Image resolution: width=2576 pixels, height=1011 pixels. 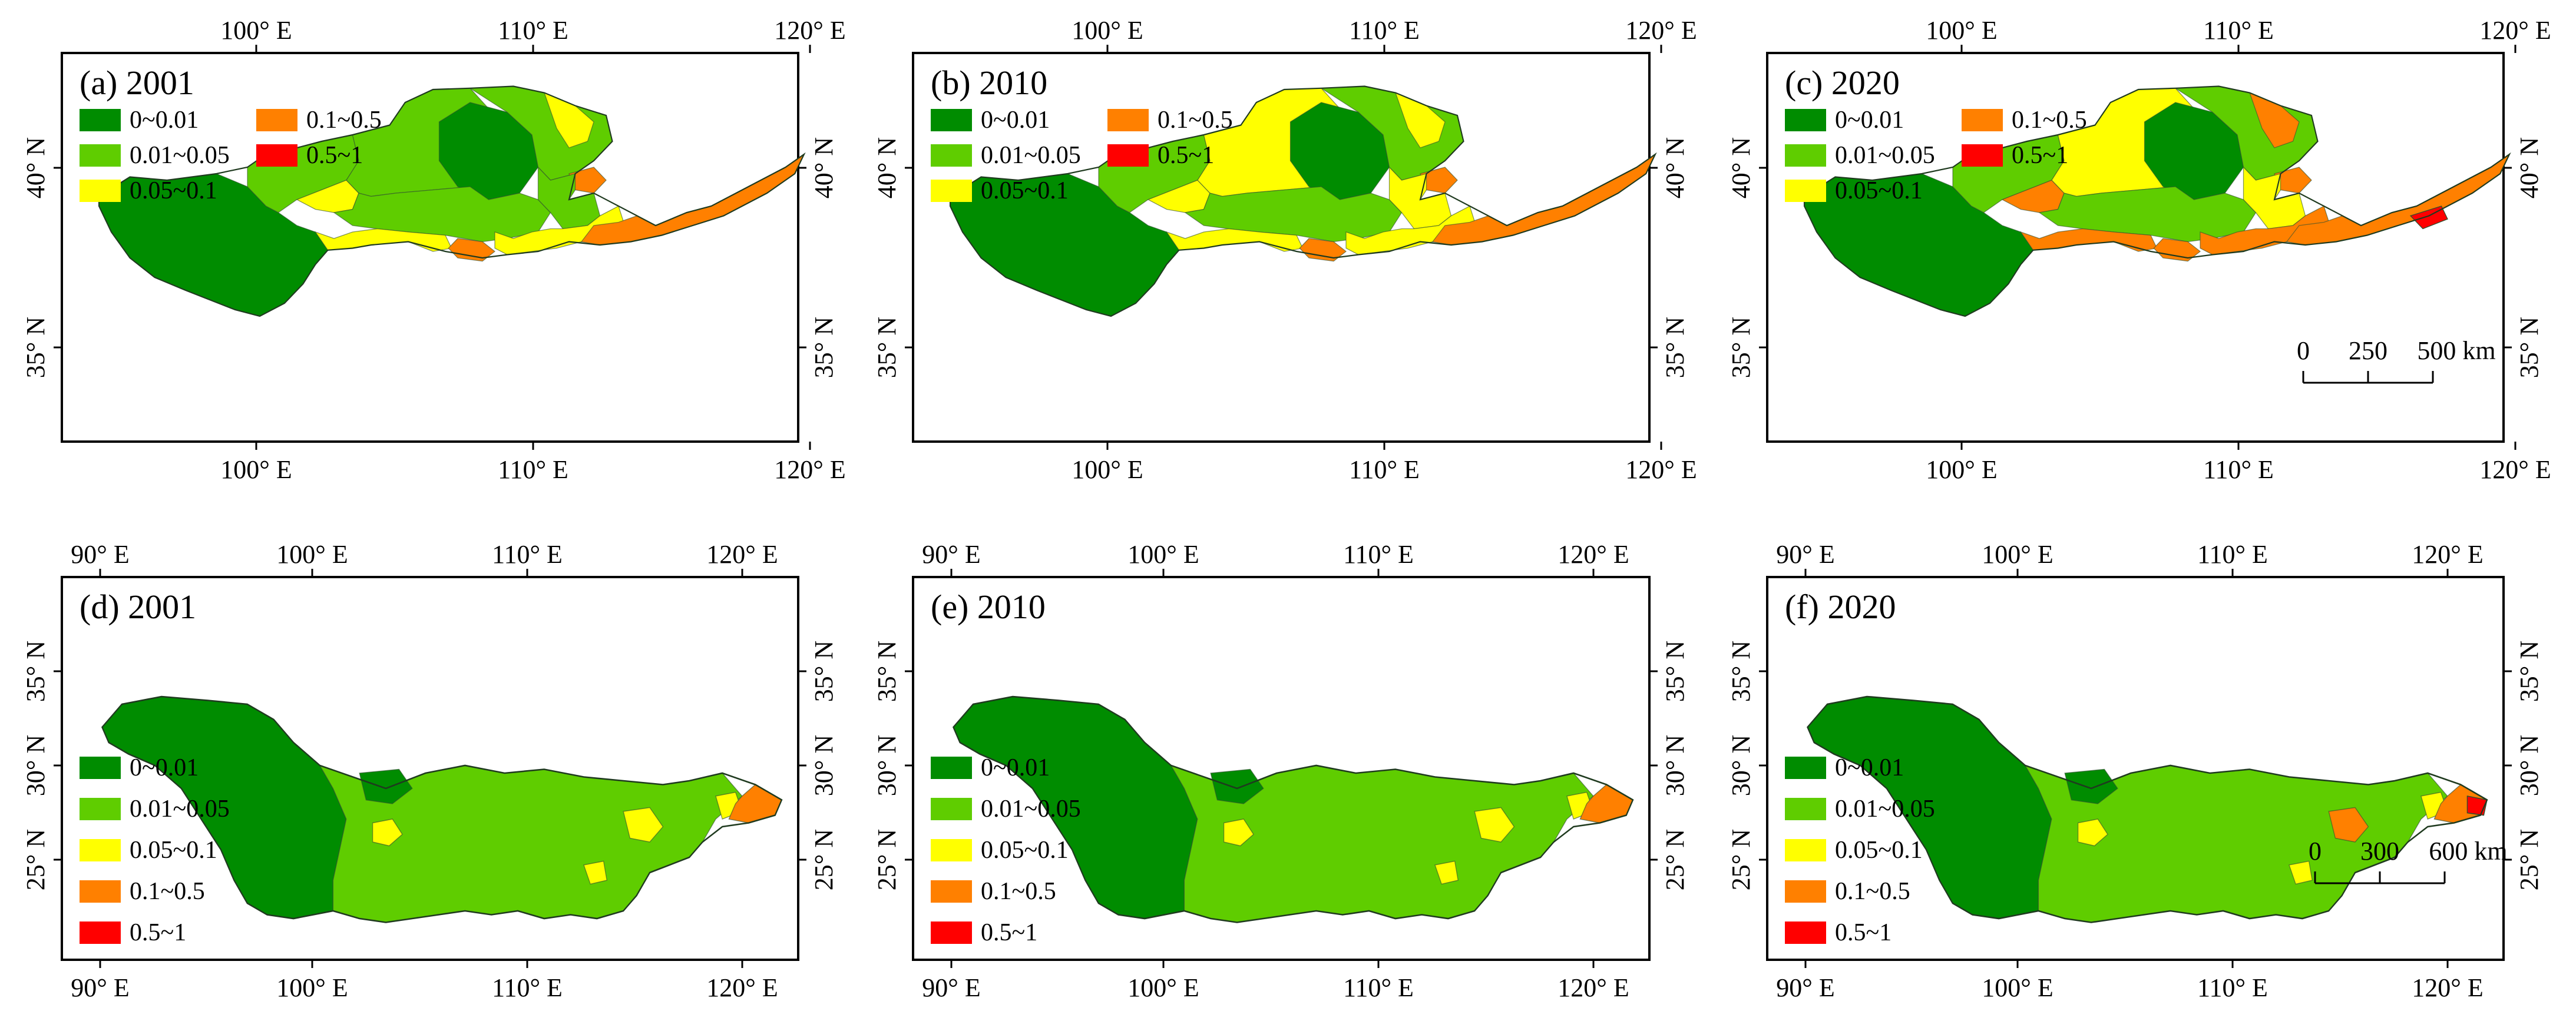 I want to click on scale-bar-label: 250, so click(x=2368, y=350).